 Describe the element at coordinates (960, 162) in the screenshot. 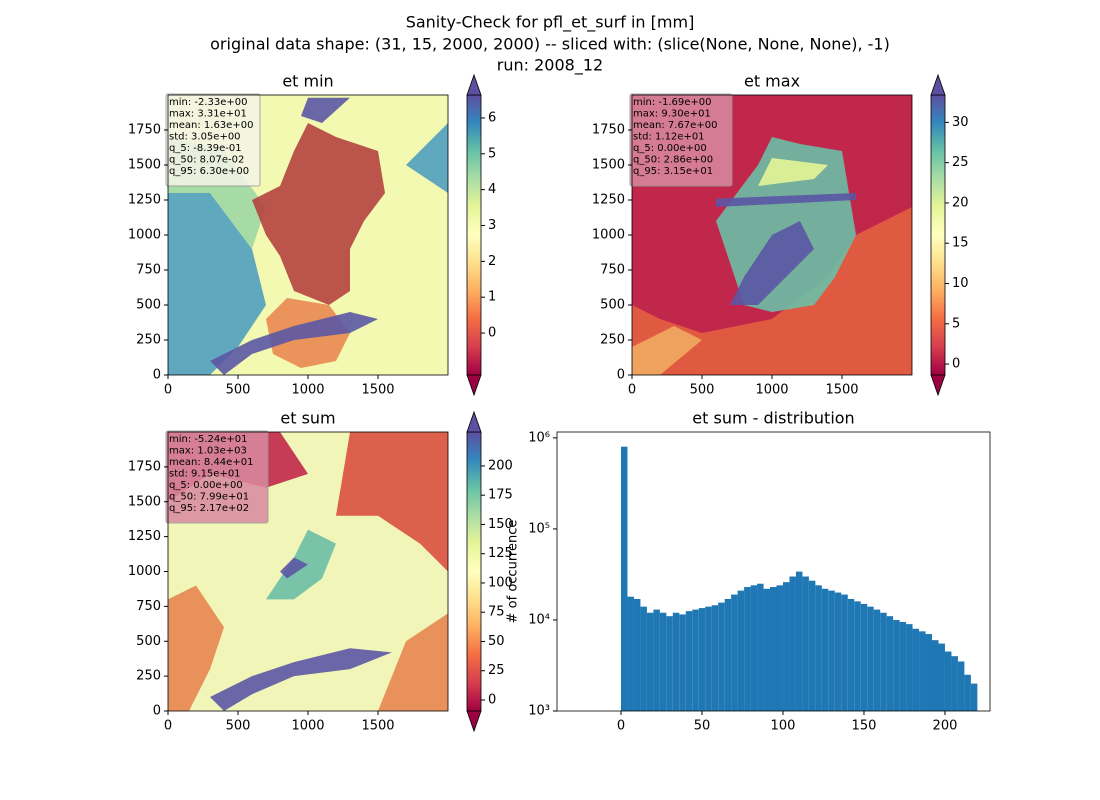

I see `colorbar-tick-label: 25` at that location.